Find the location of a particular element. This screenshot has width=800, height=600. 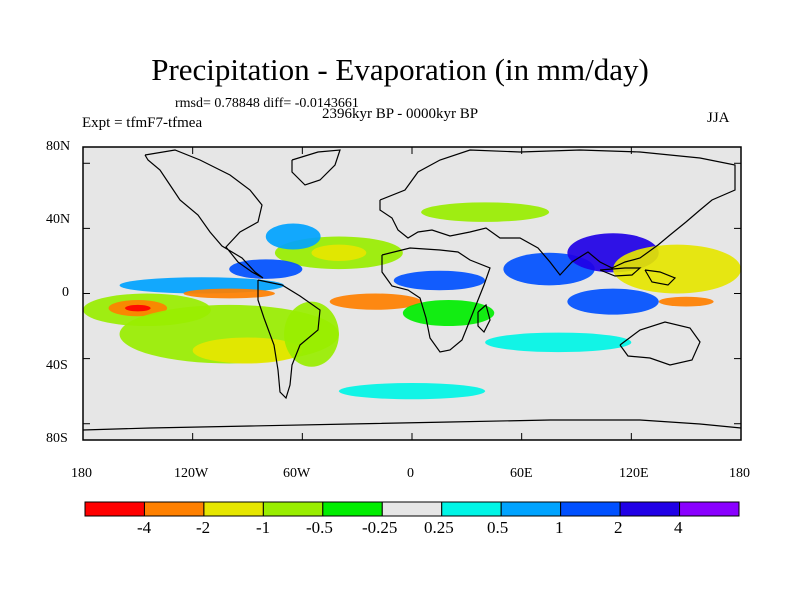

colorbar-label: -0.25 is located at coordinates (380, 527).